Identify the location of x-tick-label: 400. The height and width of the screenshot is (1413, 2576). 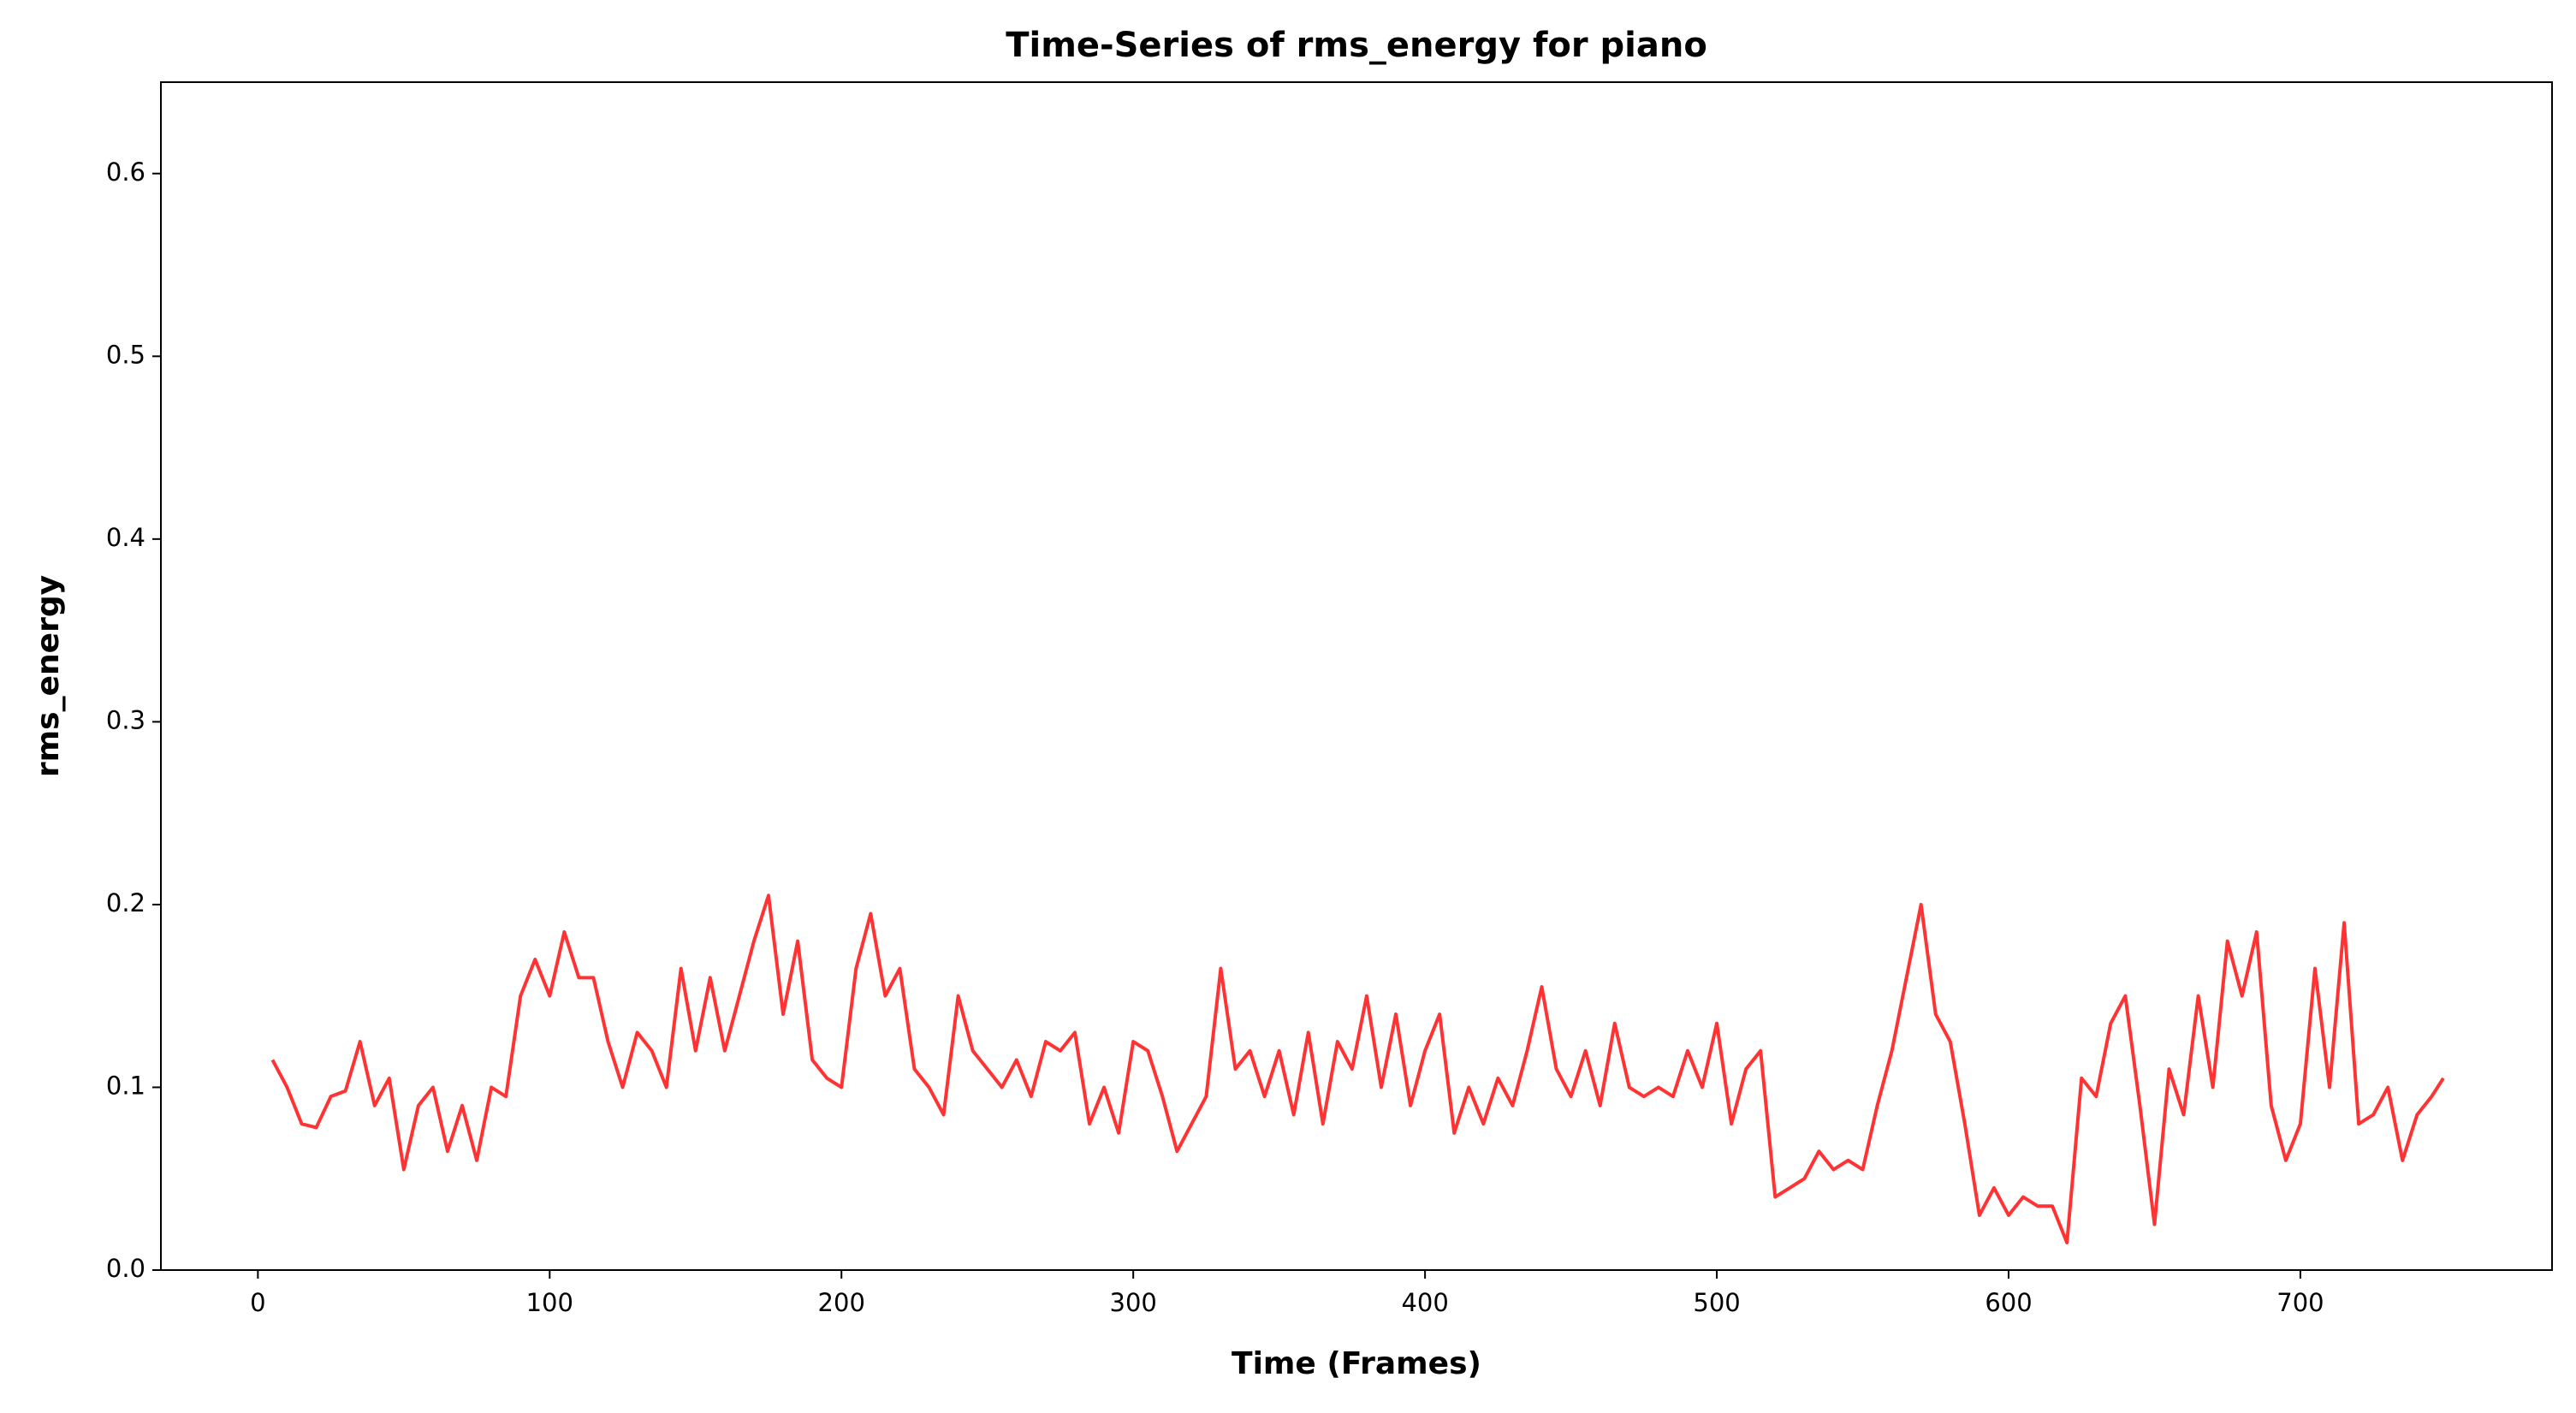
(1424, 1302).